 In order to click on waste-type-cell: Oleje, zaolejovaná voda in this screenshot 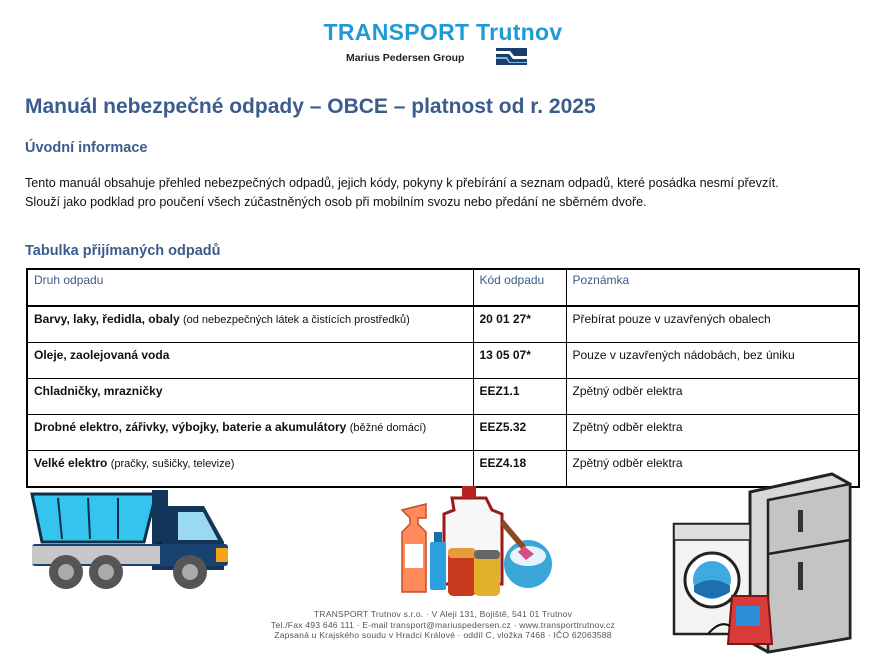, I will do `click(250, 360)`.